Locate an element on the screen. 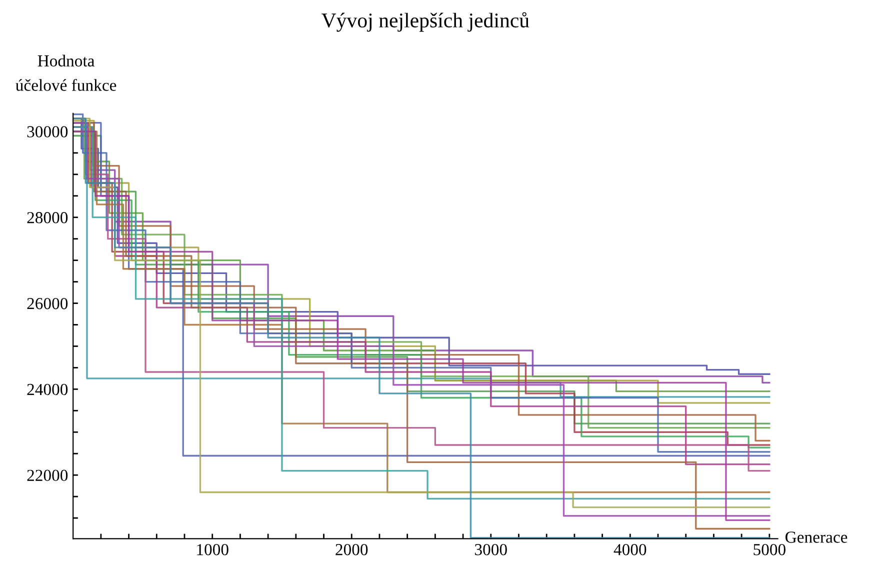  x-tick-label: 3000 is located at coordinates (491, 550).